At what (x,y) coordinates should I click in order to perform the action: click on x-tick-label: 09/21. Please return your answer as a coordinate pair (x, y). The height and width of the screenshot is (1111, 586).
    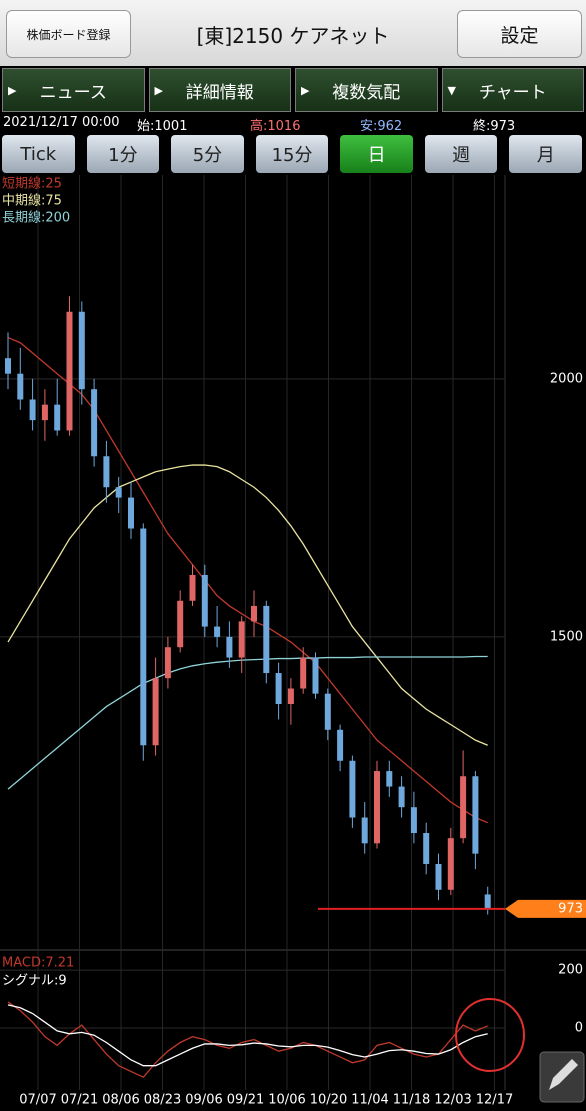
    Looking at the image, I should click on (245, 1100).